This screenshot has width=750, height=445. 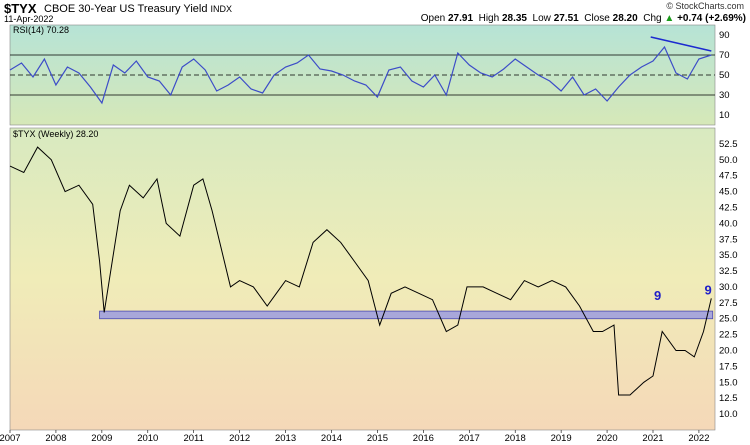 What do you see at coordinates (724, 75) in the screenshot?
I see `rsi-y-tick: 50` at bounding box center [724, 75].